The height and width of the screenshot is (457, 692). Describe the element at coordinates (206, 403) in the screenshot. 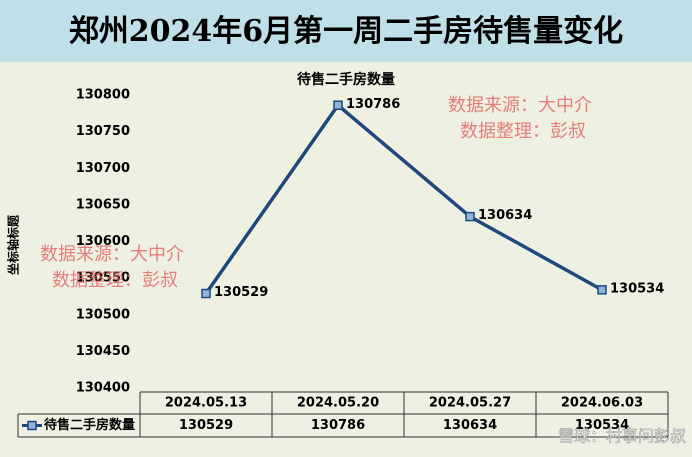

I see `x-tick-label: 2024.05.13` at that location.